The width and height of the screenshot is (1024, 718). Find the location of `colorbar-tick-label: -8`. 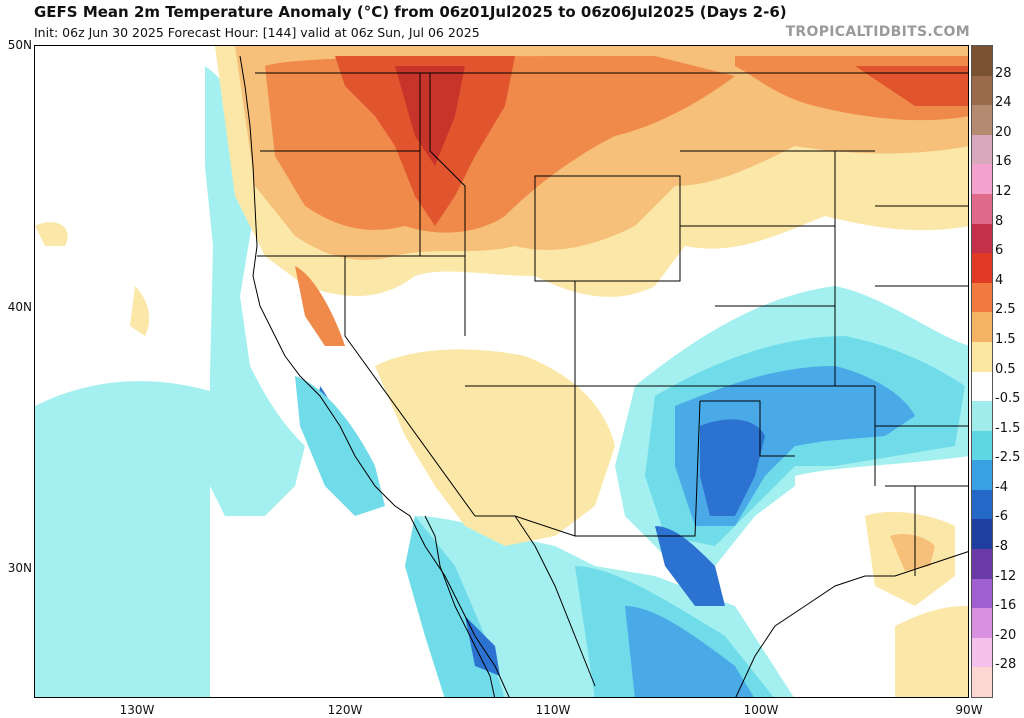

colorbar-tick-label: -8 is located at coordinates (1001, 547).